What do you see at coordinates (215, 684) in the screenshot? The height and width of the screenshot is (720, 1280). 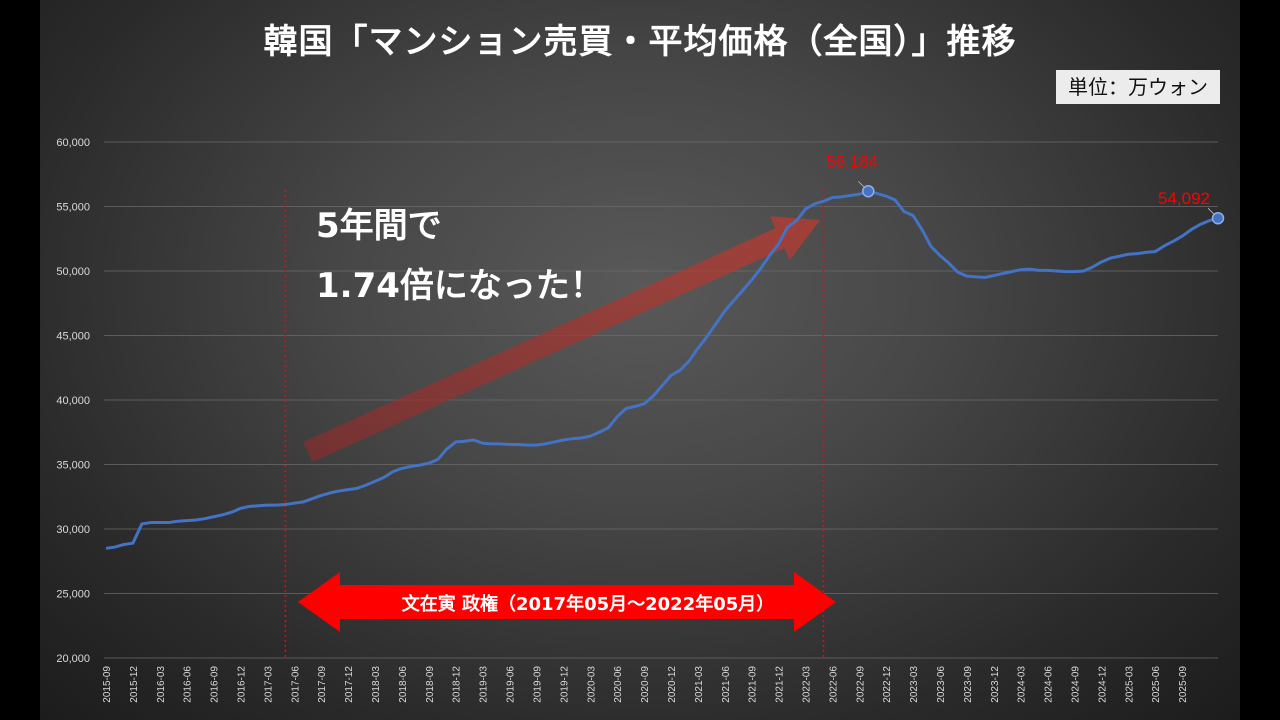 I see `x-tick-label: 2016-09` at bounding box center [215, 684].